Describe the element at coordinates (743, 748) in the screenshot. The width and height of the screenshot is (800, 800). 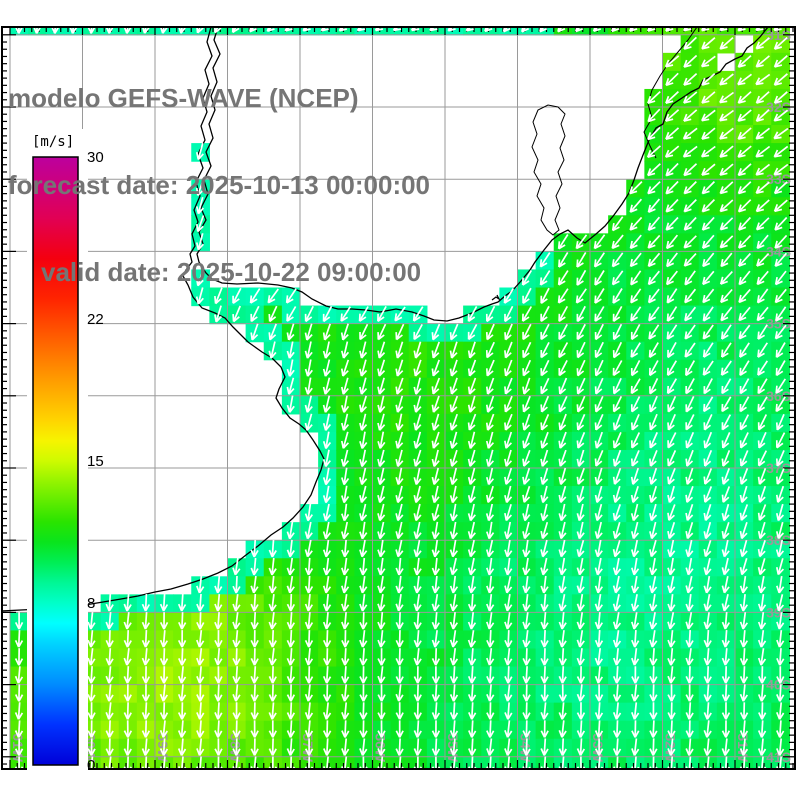
I see `lon-label: 51W` at that location.